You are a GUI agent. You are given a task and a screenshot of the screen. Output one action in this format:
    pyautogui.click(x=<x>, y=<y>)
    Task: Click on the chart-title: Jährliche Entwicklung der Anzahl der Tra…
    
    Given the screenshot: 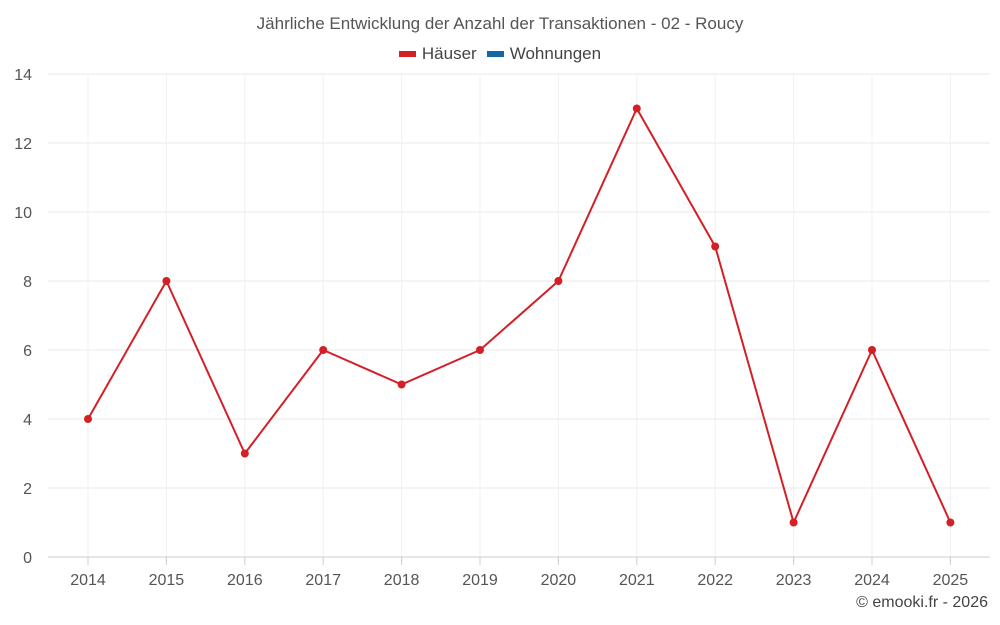 What is the action you would take?
    pyautogui.click(x=500, y=23)
    